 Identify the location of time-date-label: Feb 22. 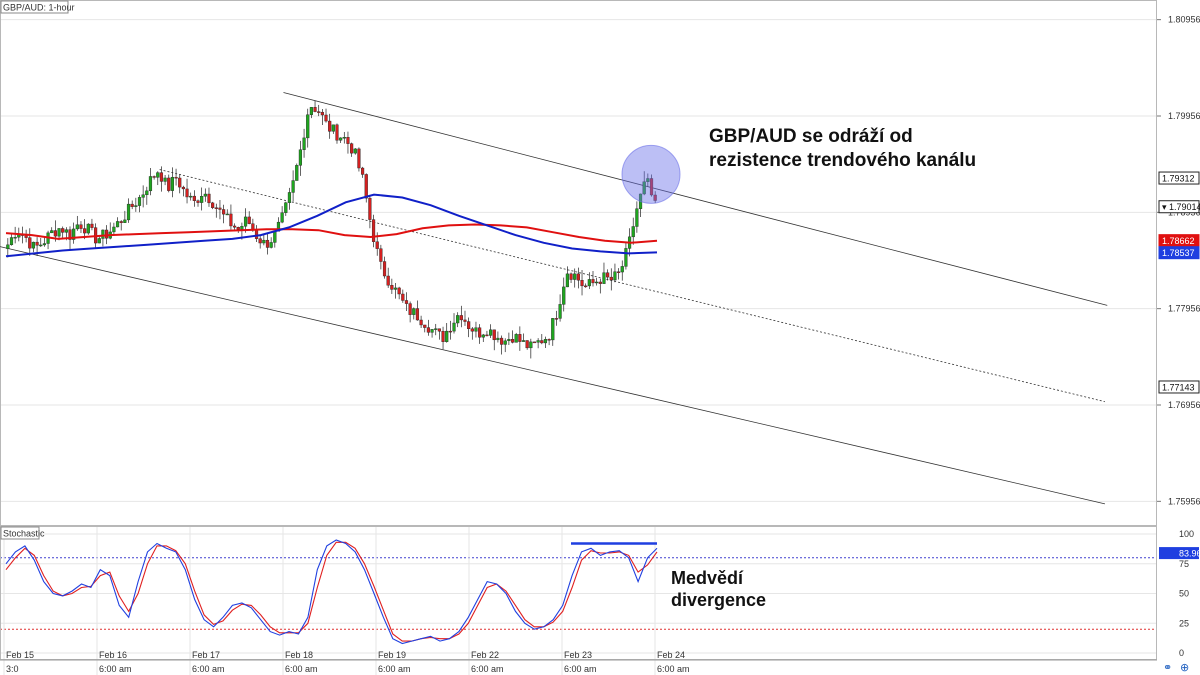
(485, 655).